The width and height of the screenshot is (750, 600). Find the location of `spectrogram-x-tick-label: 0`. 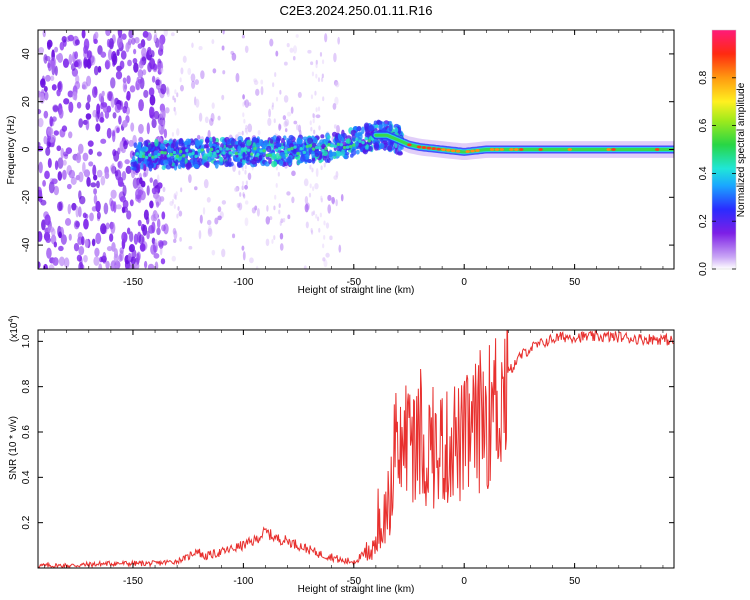

spectrogram-x-tick-label: 0 is located at coordinates (464, 282).